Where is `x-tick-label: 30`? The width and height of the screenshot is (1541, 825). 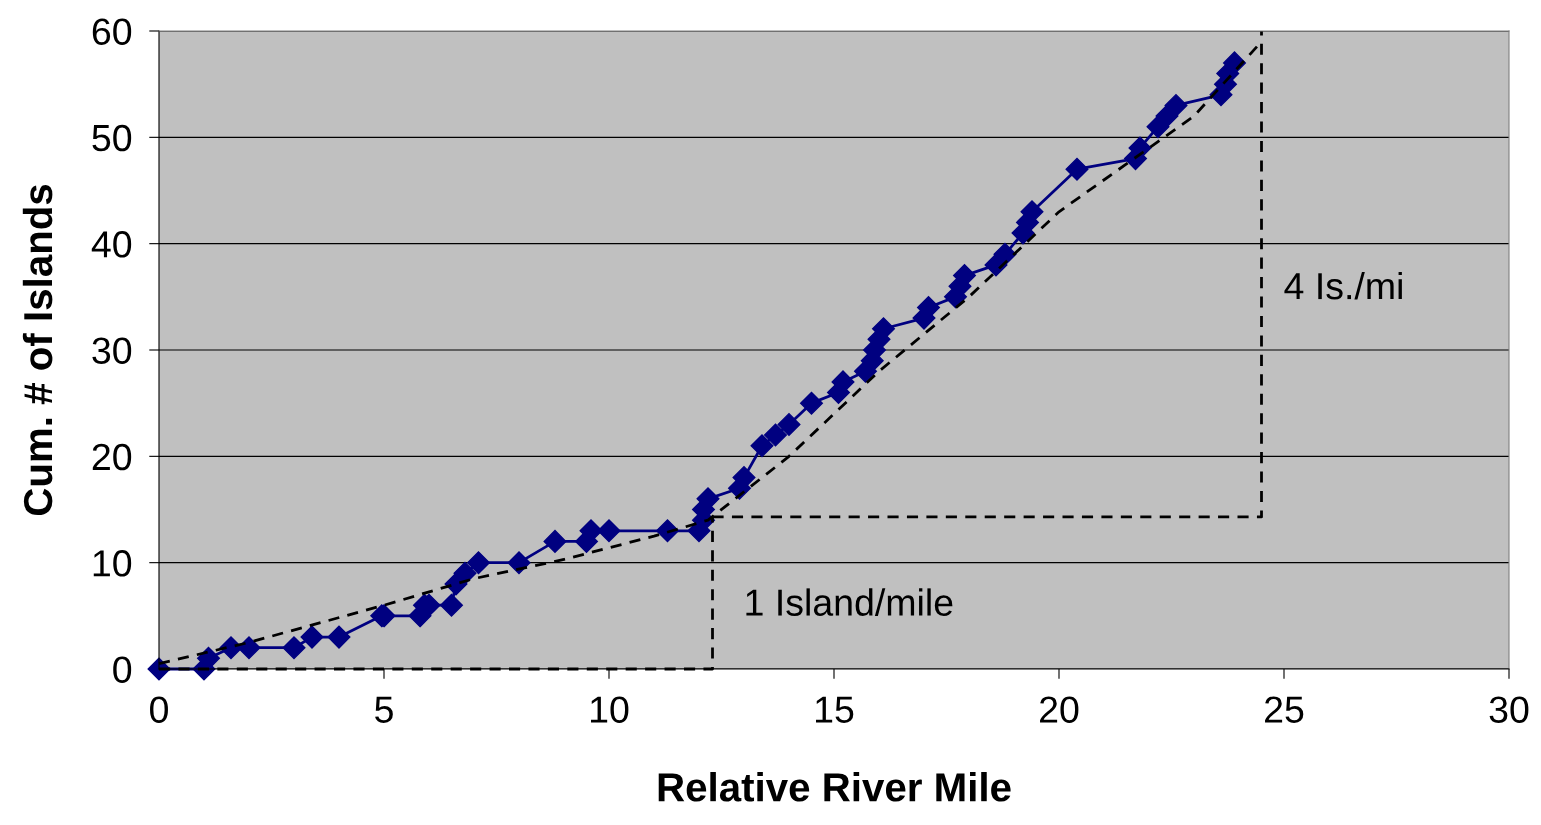 x-tick-label: 30 is located at coordinates (1509, 709).